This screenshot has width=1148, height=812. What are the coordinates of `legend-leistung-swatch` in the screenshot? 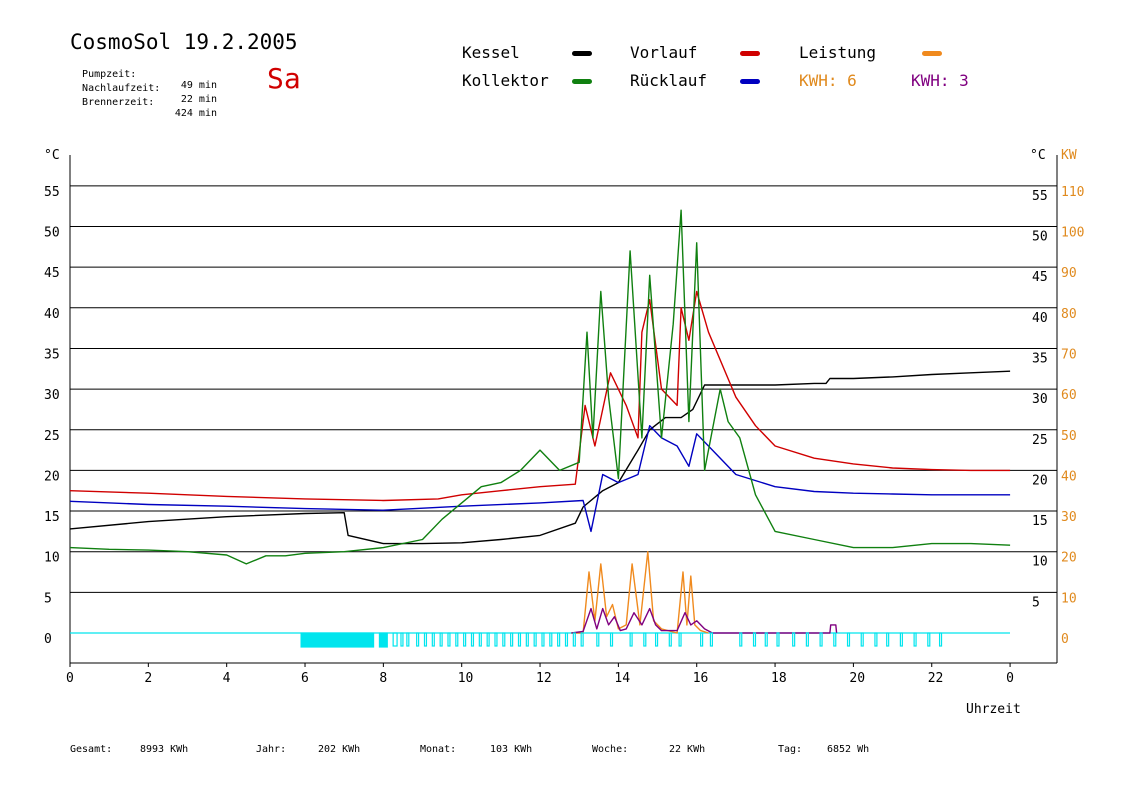 It's located at (932, 53).